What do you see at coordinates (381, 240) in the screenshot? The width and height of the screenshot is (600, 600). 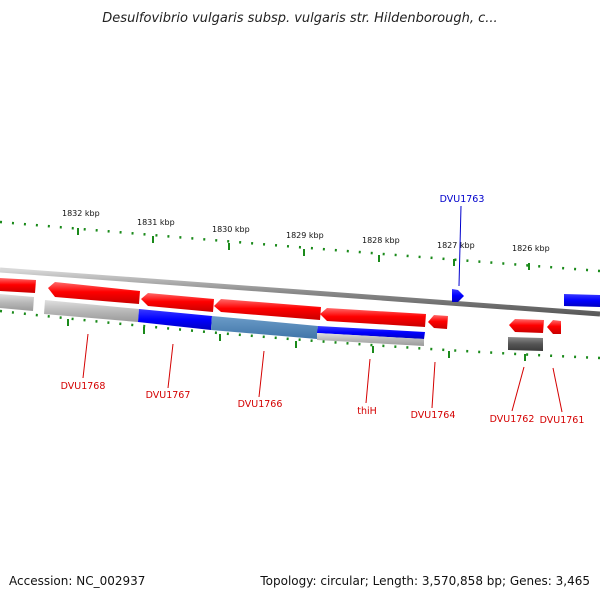 I see `kbp-label: 1828 kbp` at bounding box center [381, 240].